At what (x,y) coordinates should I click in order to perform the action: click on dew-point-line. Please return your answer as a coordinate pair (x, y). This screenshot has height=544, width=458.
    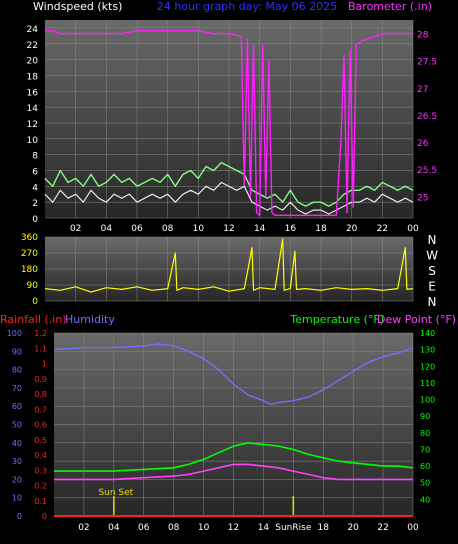
    Looking at the image, I should click on (233, 472).